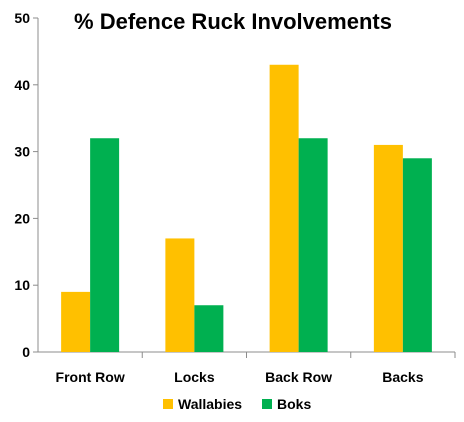  I want to click on y-tick-label: 0, so click(26, 352).